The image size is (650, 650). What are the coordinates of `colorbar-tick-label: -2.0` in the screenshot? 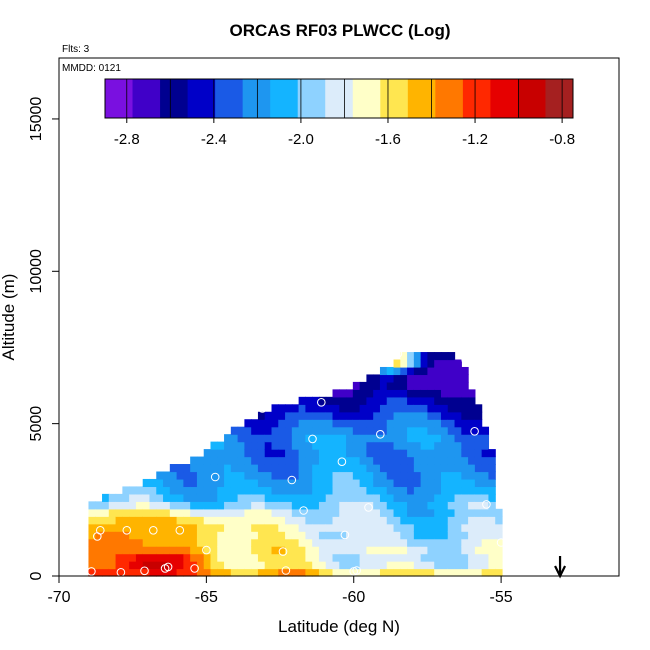 It's located at (301, 139).